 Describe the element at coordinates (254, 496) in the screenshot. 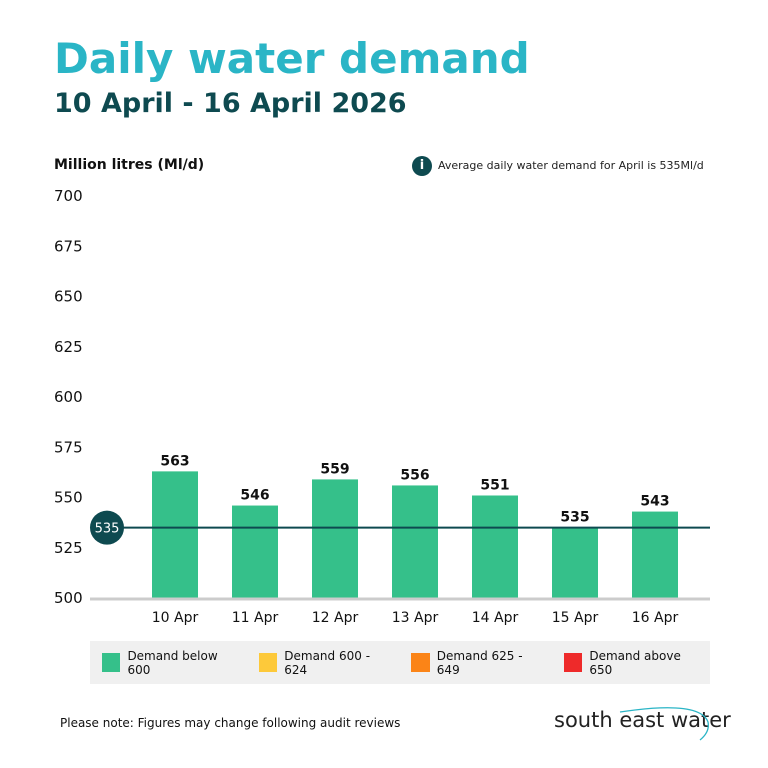

I see `data-label: 546` at that location.